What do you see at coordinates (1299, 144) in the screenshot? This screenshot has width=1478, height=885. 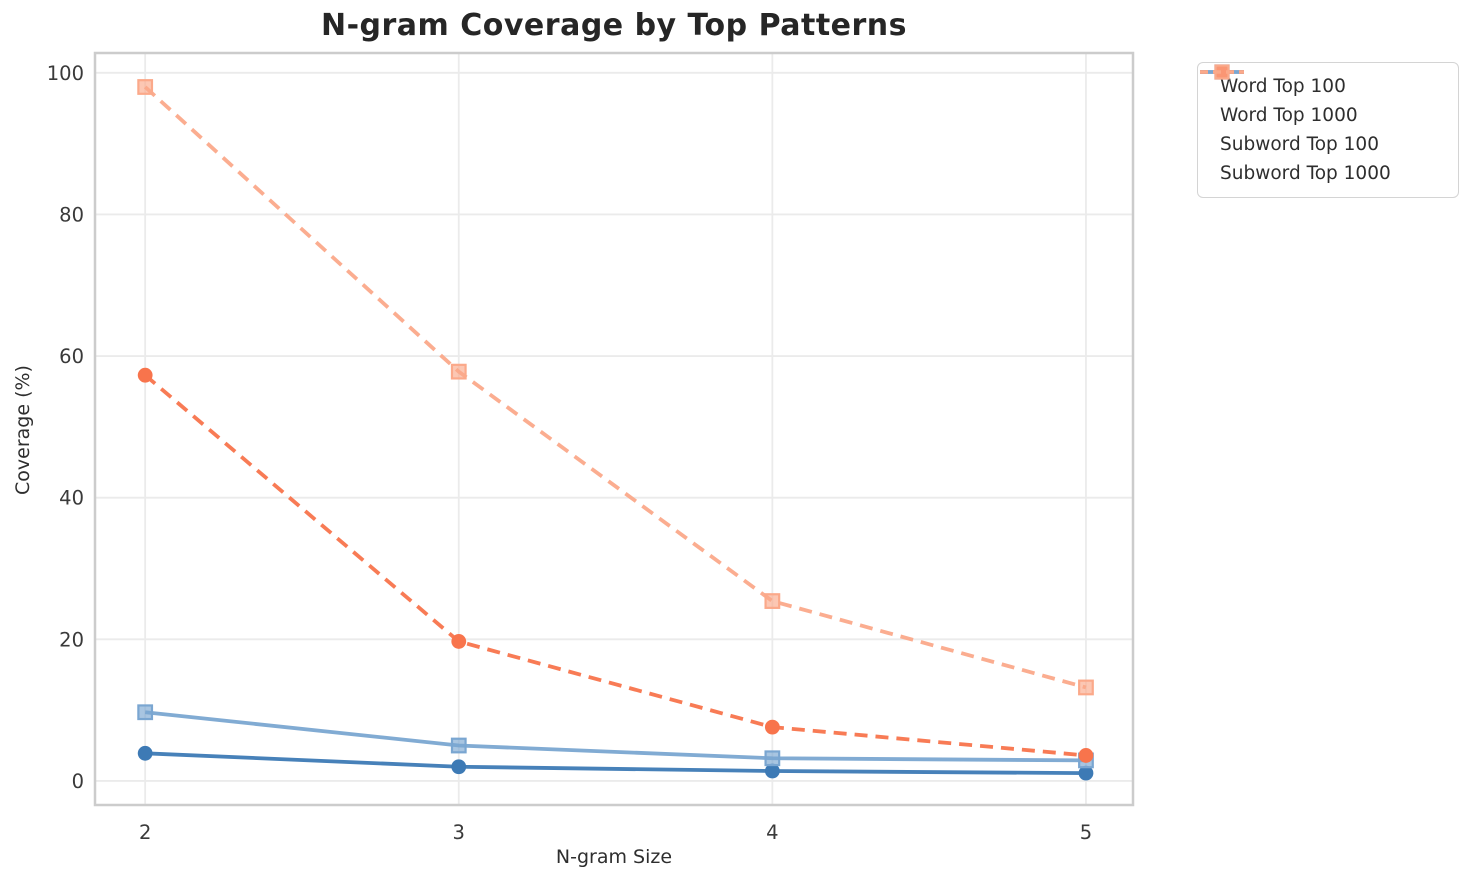 I see `legend-label: Subword Top 100` at bounding box center [1299, 144].